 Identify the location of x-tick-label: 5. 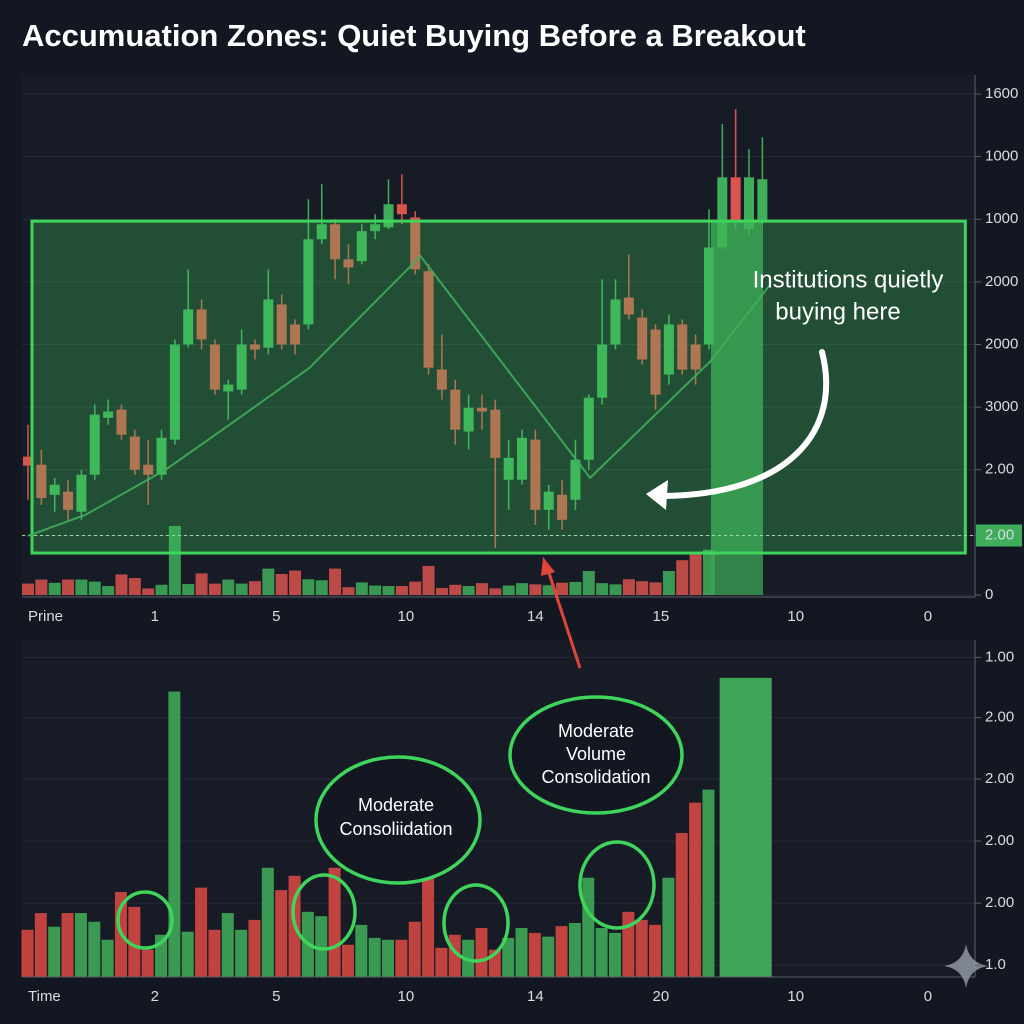
(276, 996).